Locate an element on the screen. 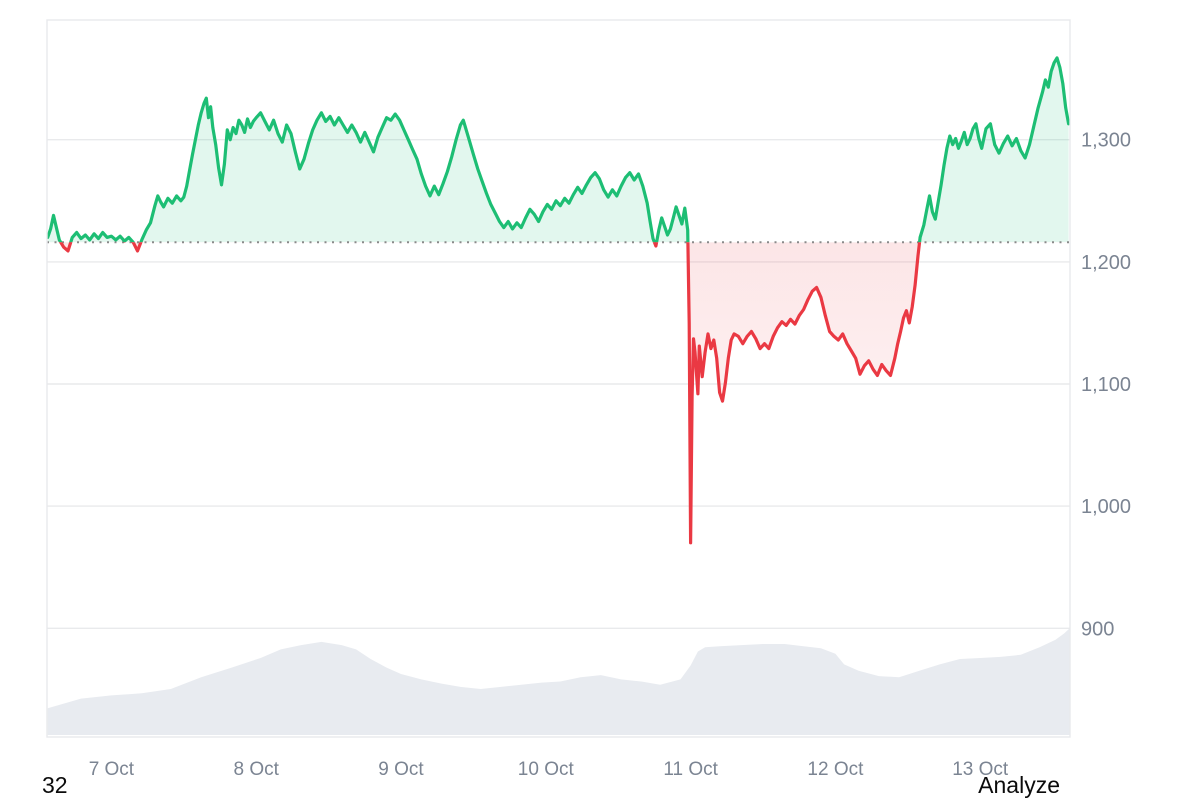 The image size is (1200, 800). bottom-left-text: 32 is located at coordinates (55, 785).